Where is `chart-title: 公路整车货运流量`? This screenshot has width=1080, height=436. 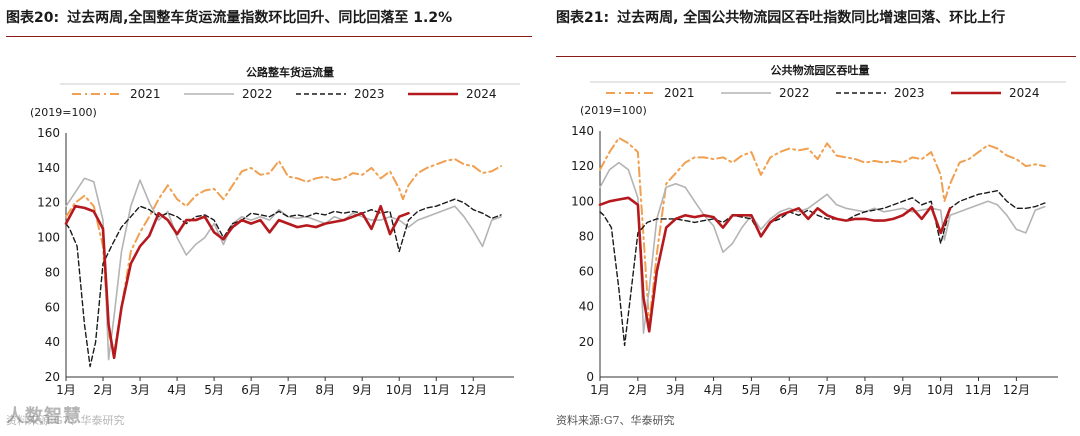
chart-title: 公路整车货运流量 is located at coordinates (290, 72).